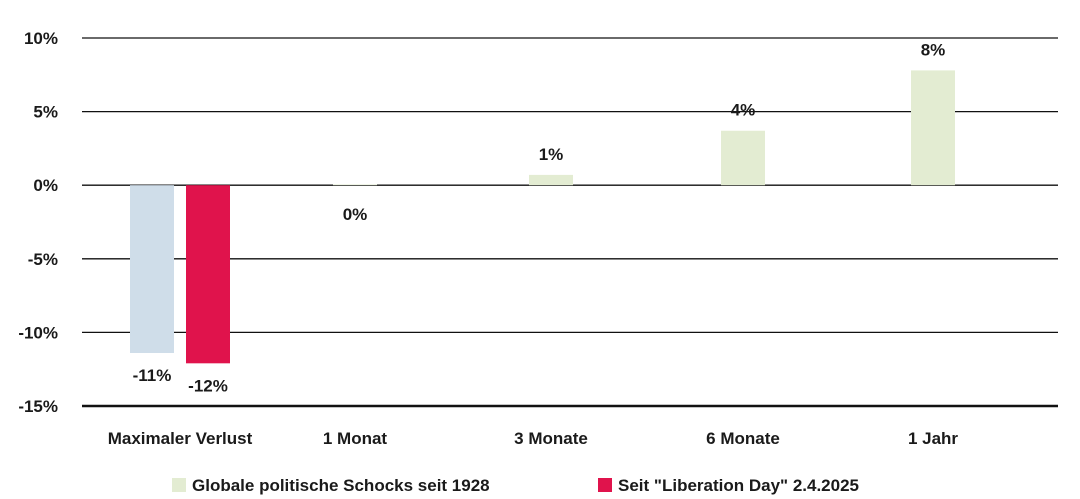 The image size is (1080, 499). I want to click on category-label: 1 Jahr, so click(933, 438).